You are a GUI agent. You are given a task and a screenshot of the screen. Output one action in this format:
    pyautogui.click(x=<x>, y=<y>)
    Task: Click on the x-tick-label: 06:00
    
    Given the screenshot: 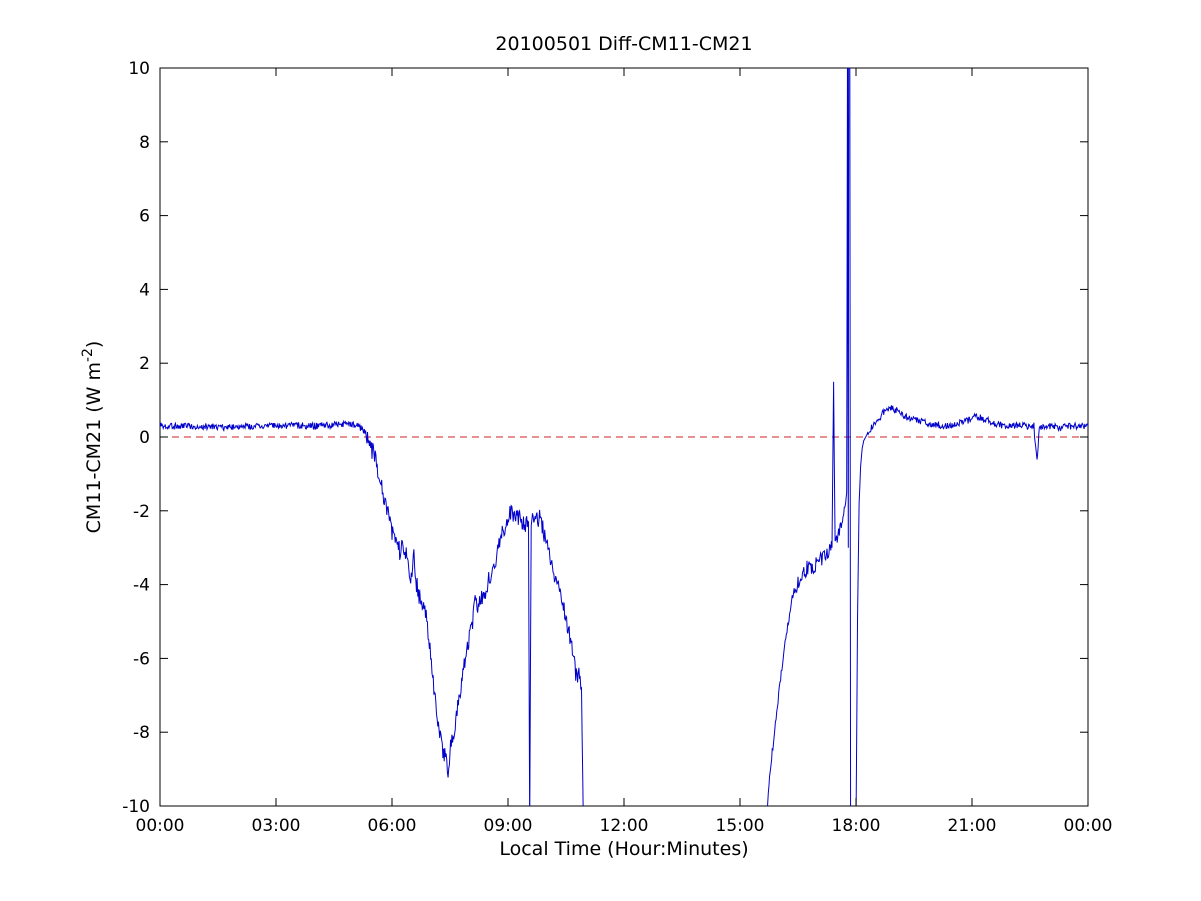 What is the action you would take?
    pyautogui.click(x=392, y=826)
    